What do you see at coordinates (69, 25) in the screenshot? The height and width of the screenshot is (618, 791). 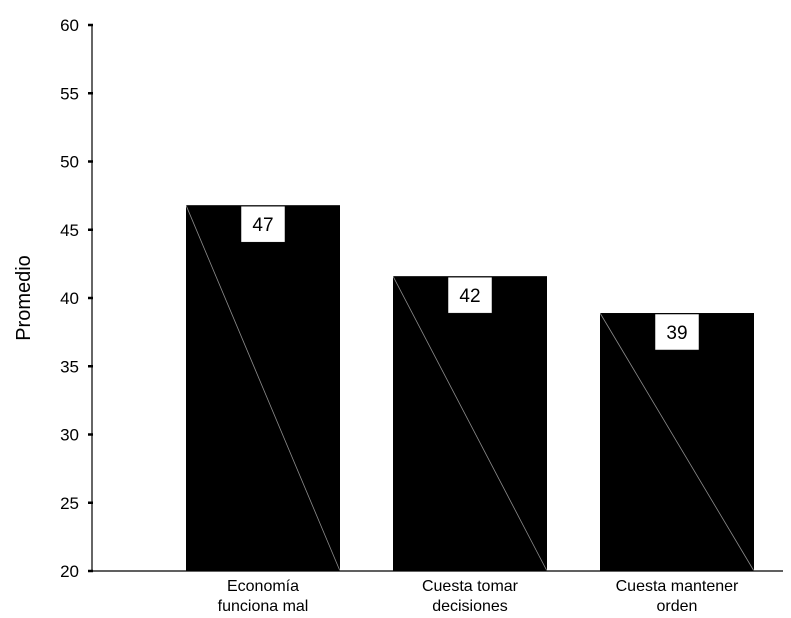 I see `y-tick-label: 60` at bounding box center [69, 25].